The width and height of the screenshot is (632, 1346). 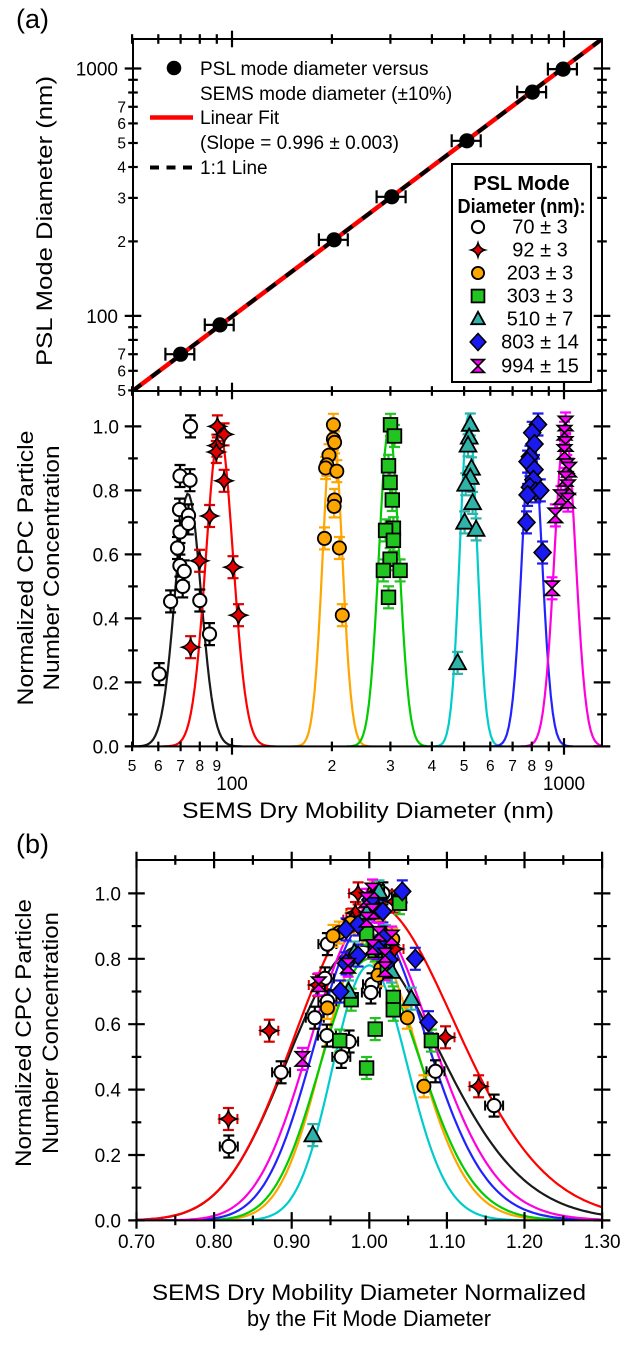 I want to click on svg-text: 803 ± 14, so click(x=540, y=343).